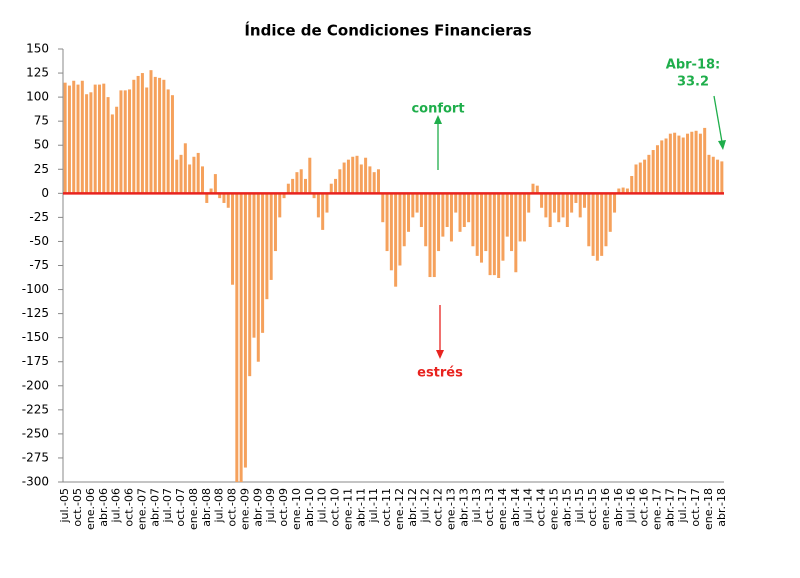 The width and height of the screenshot is (800, 578). Describe the element at coordinates (463, 507) in the screenshot. I see `x-tick-label: abr.-13` at that location.